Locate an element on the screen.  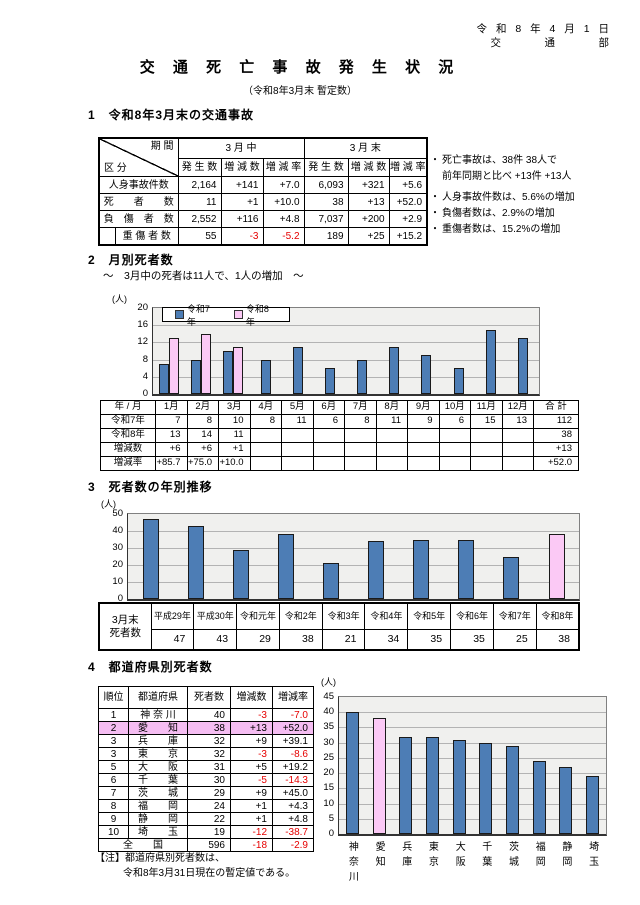
table-row: 負 傷 者 数 2,552 +116 +4.8 7,037 +200 +2.9 is located at coordinates (263, 219).